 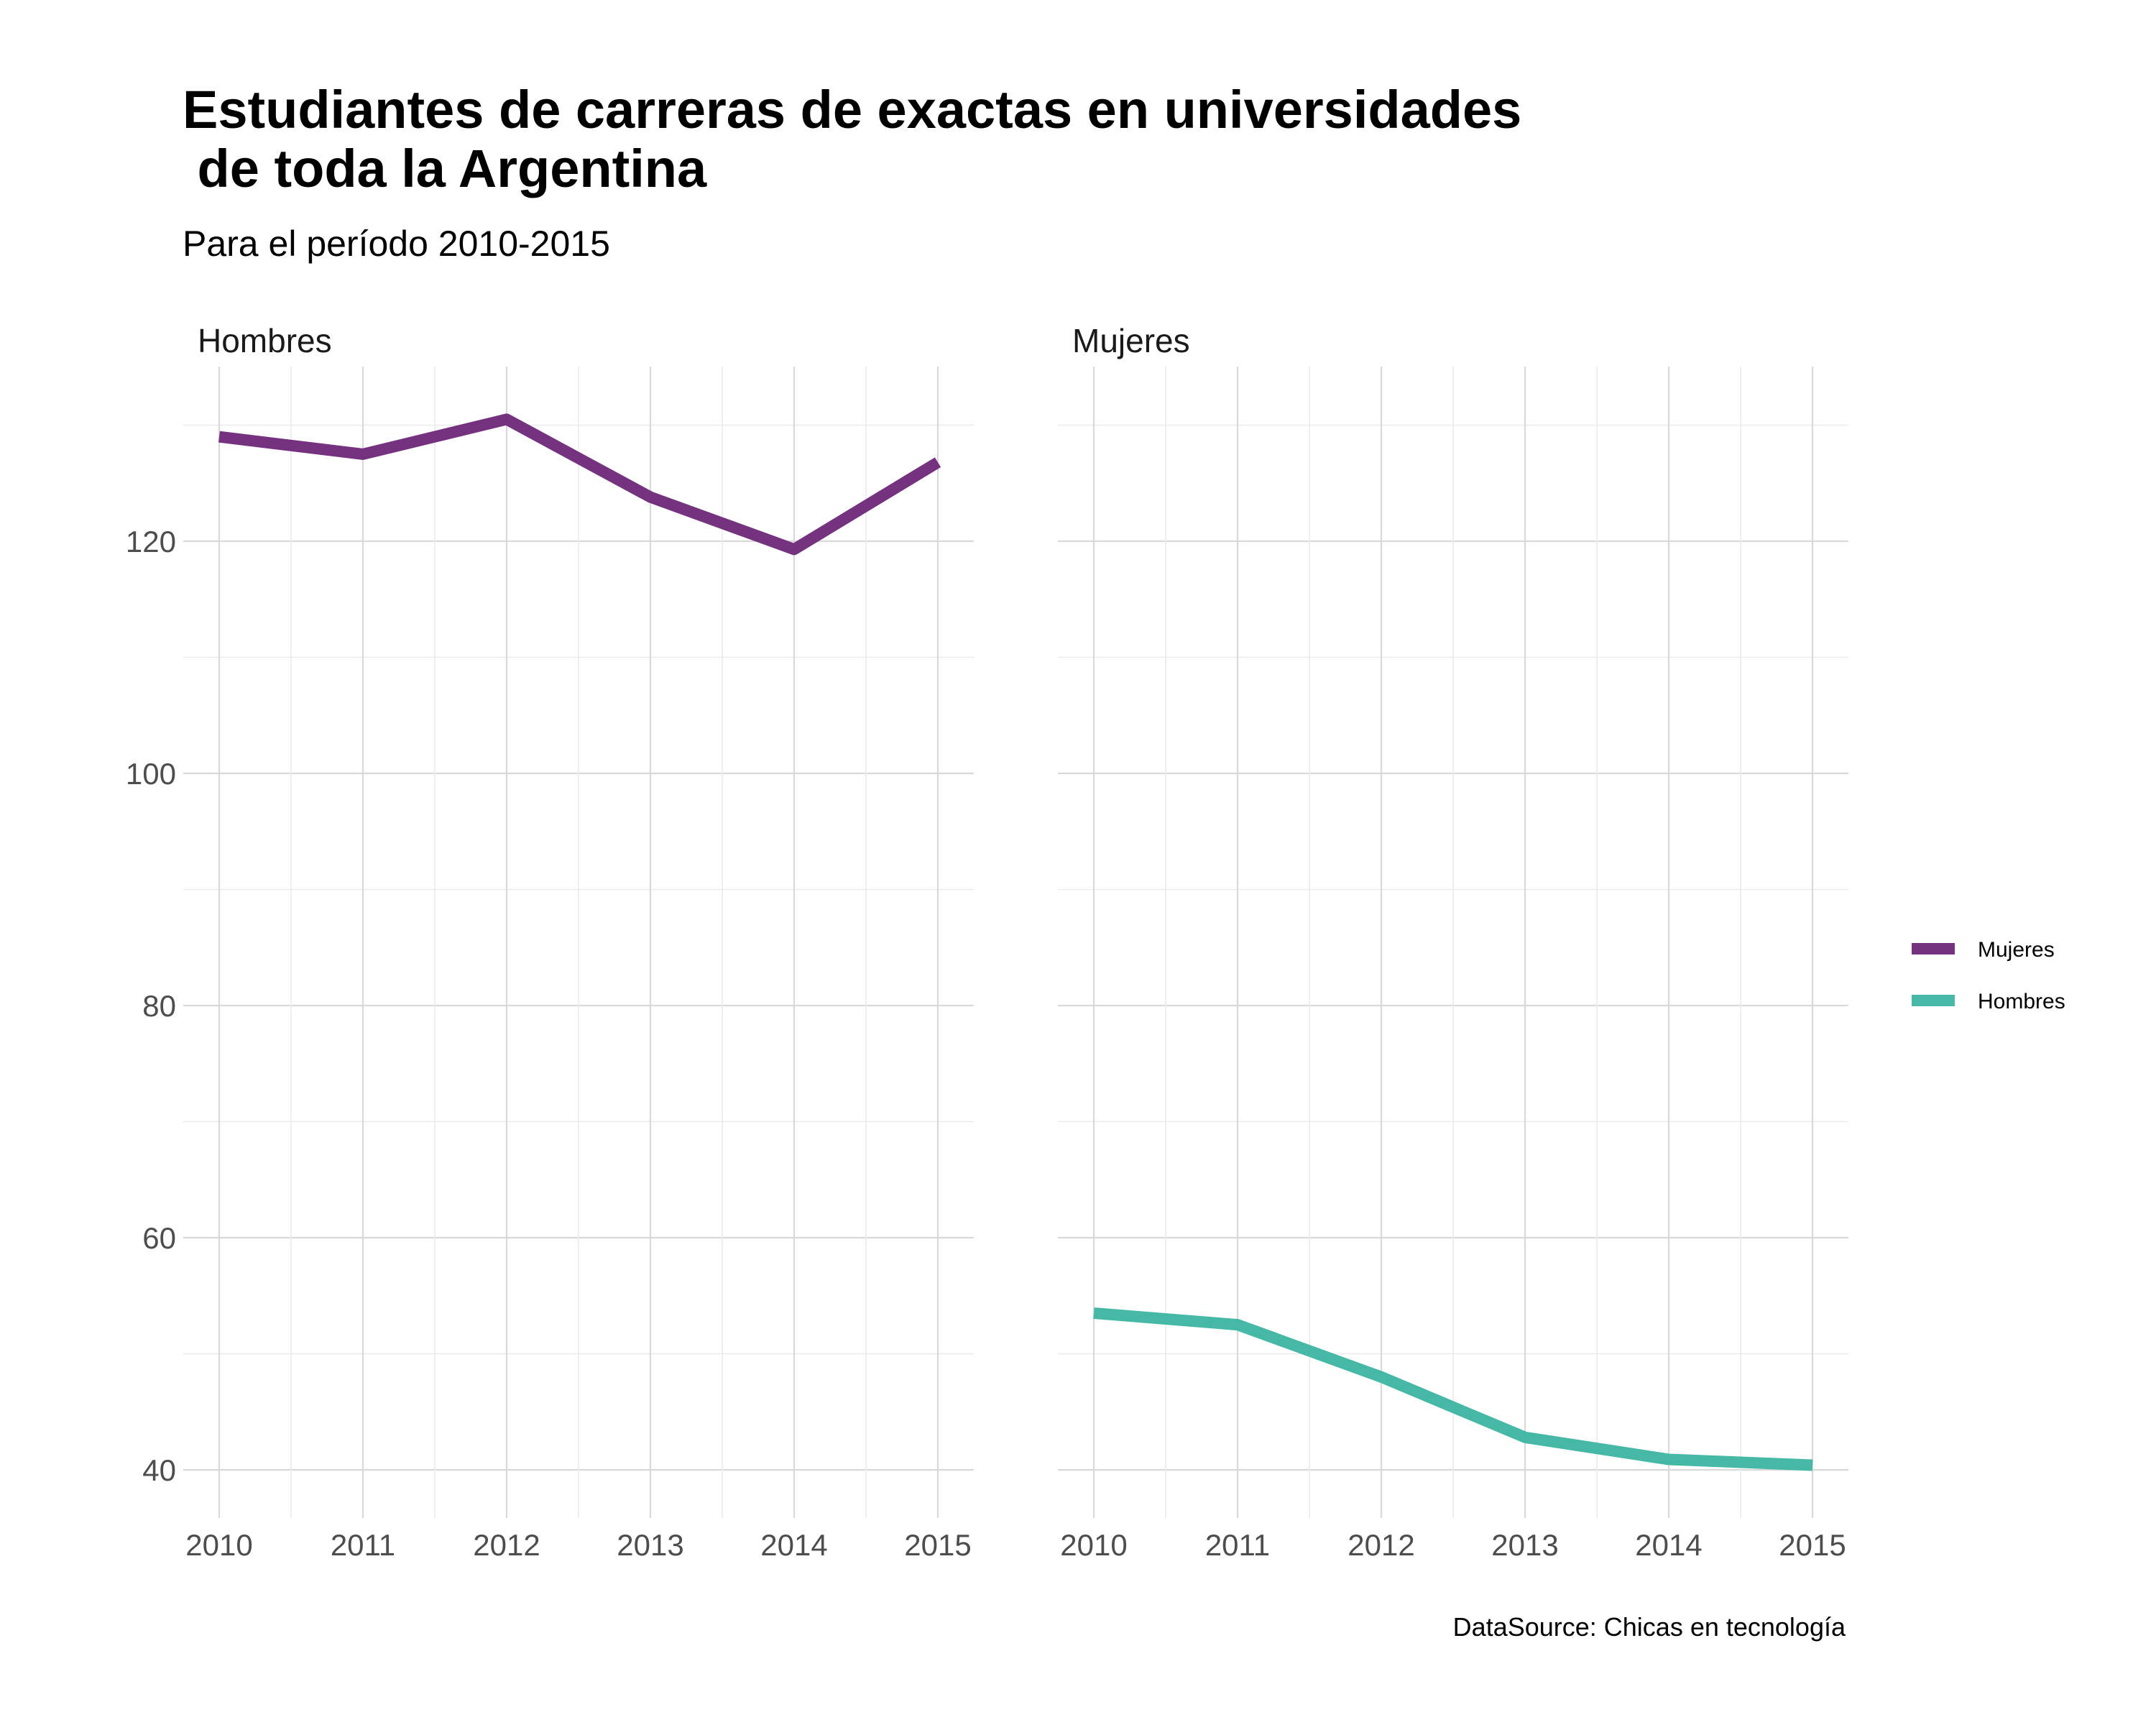 I want to click on y-tick-label: 60, so click(x=159, y=1238).